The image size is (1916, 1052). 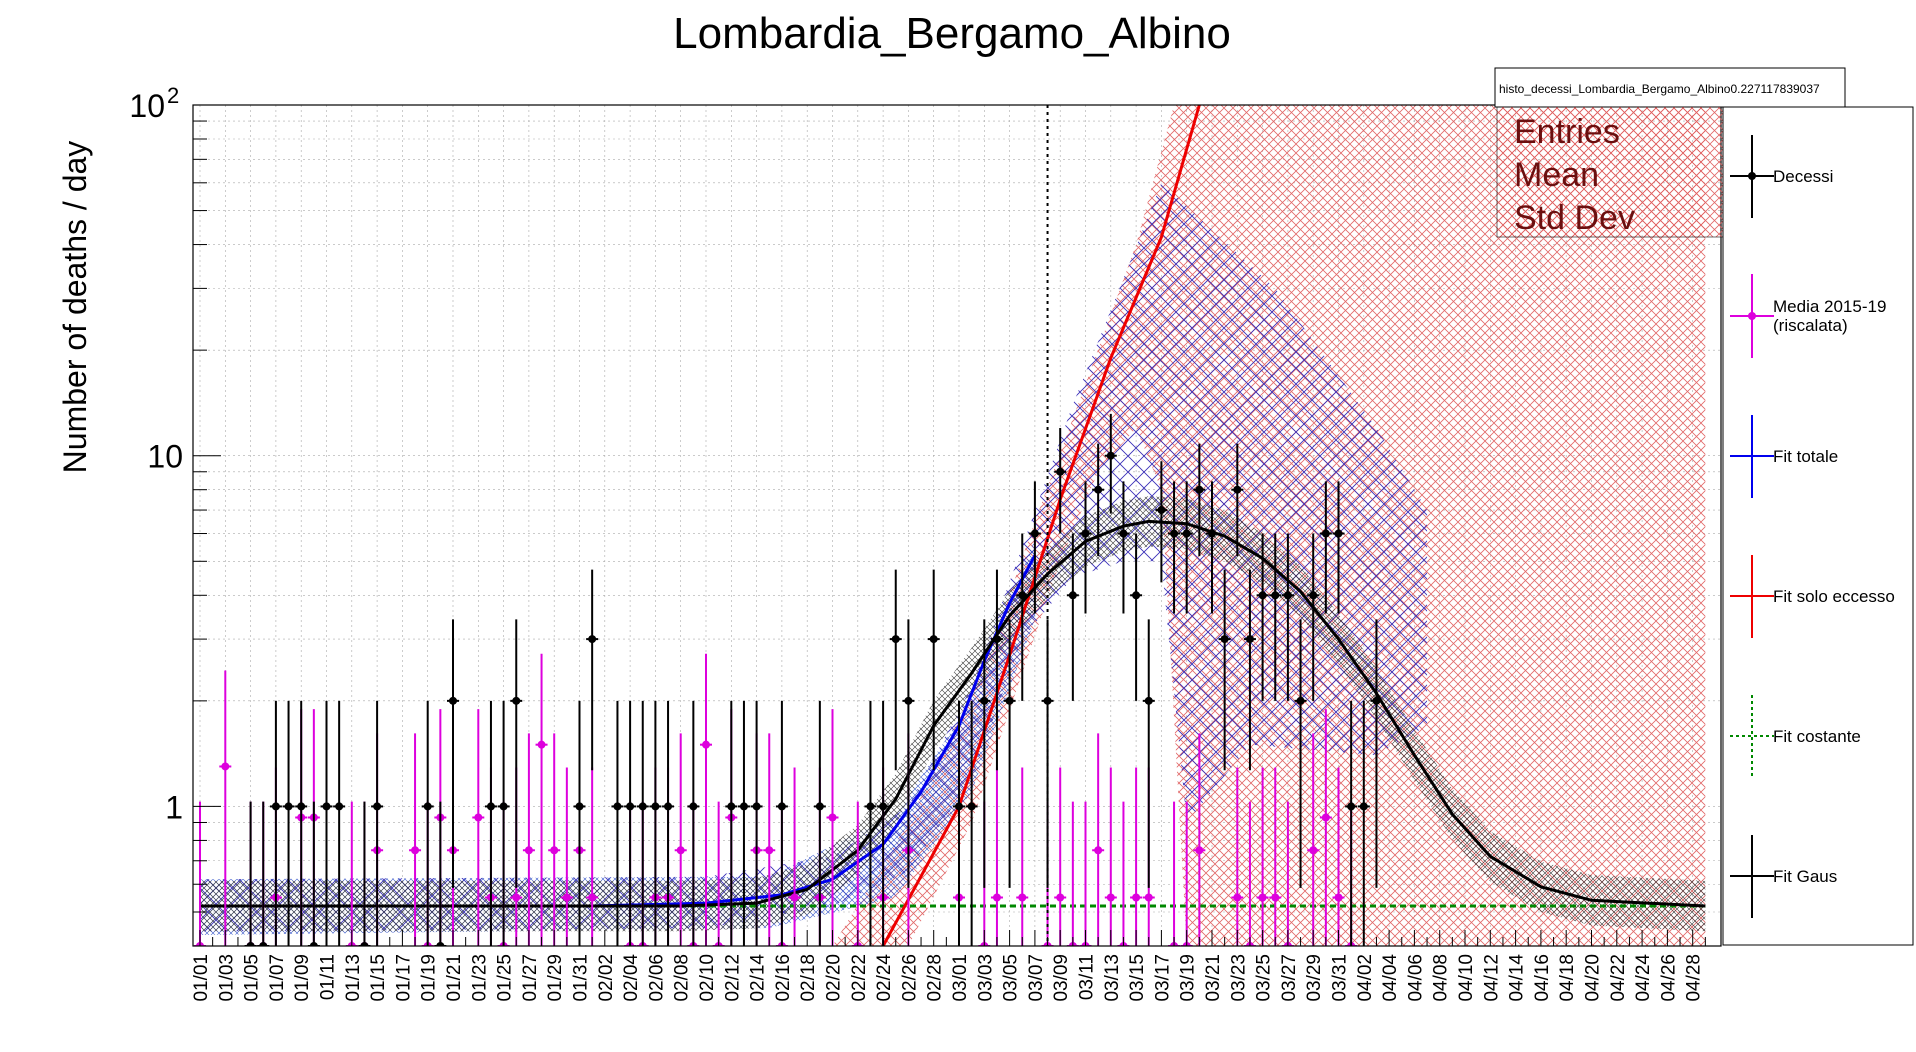 I want to click on x-tick-label: 03/29, so click(x=1314, y=978).